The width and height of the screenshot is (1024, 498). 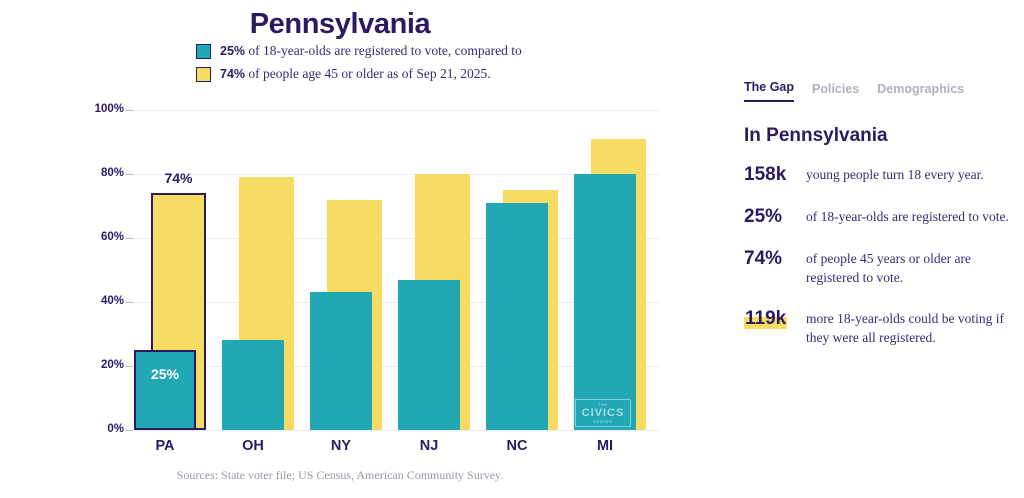 I want to click on stat-value: 158k, so click(x=765, y=174).